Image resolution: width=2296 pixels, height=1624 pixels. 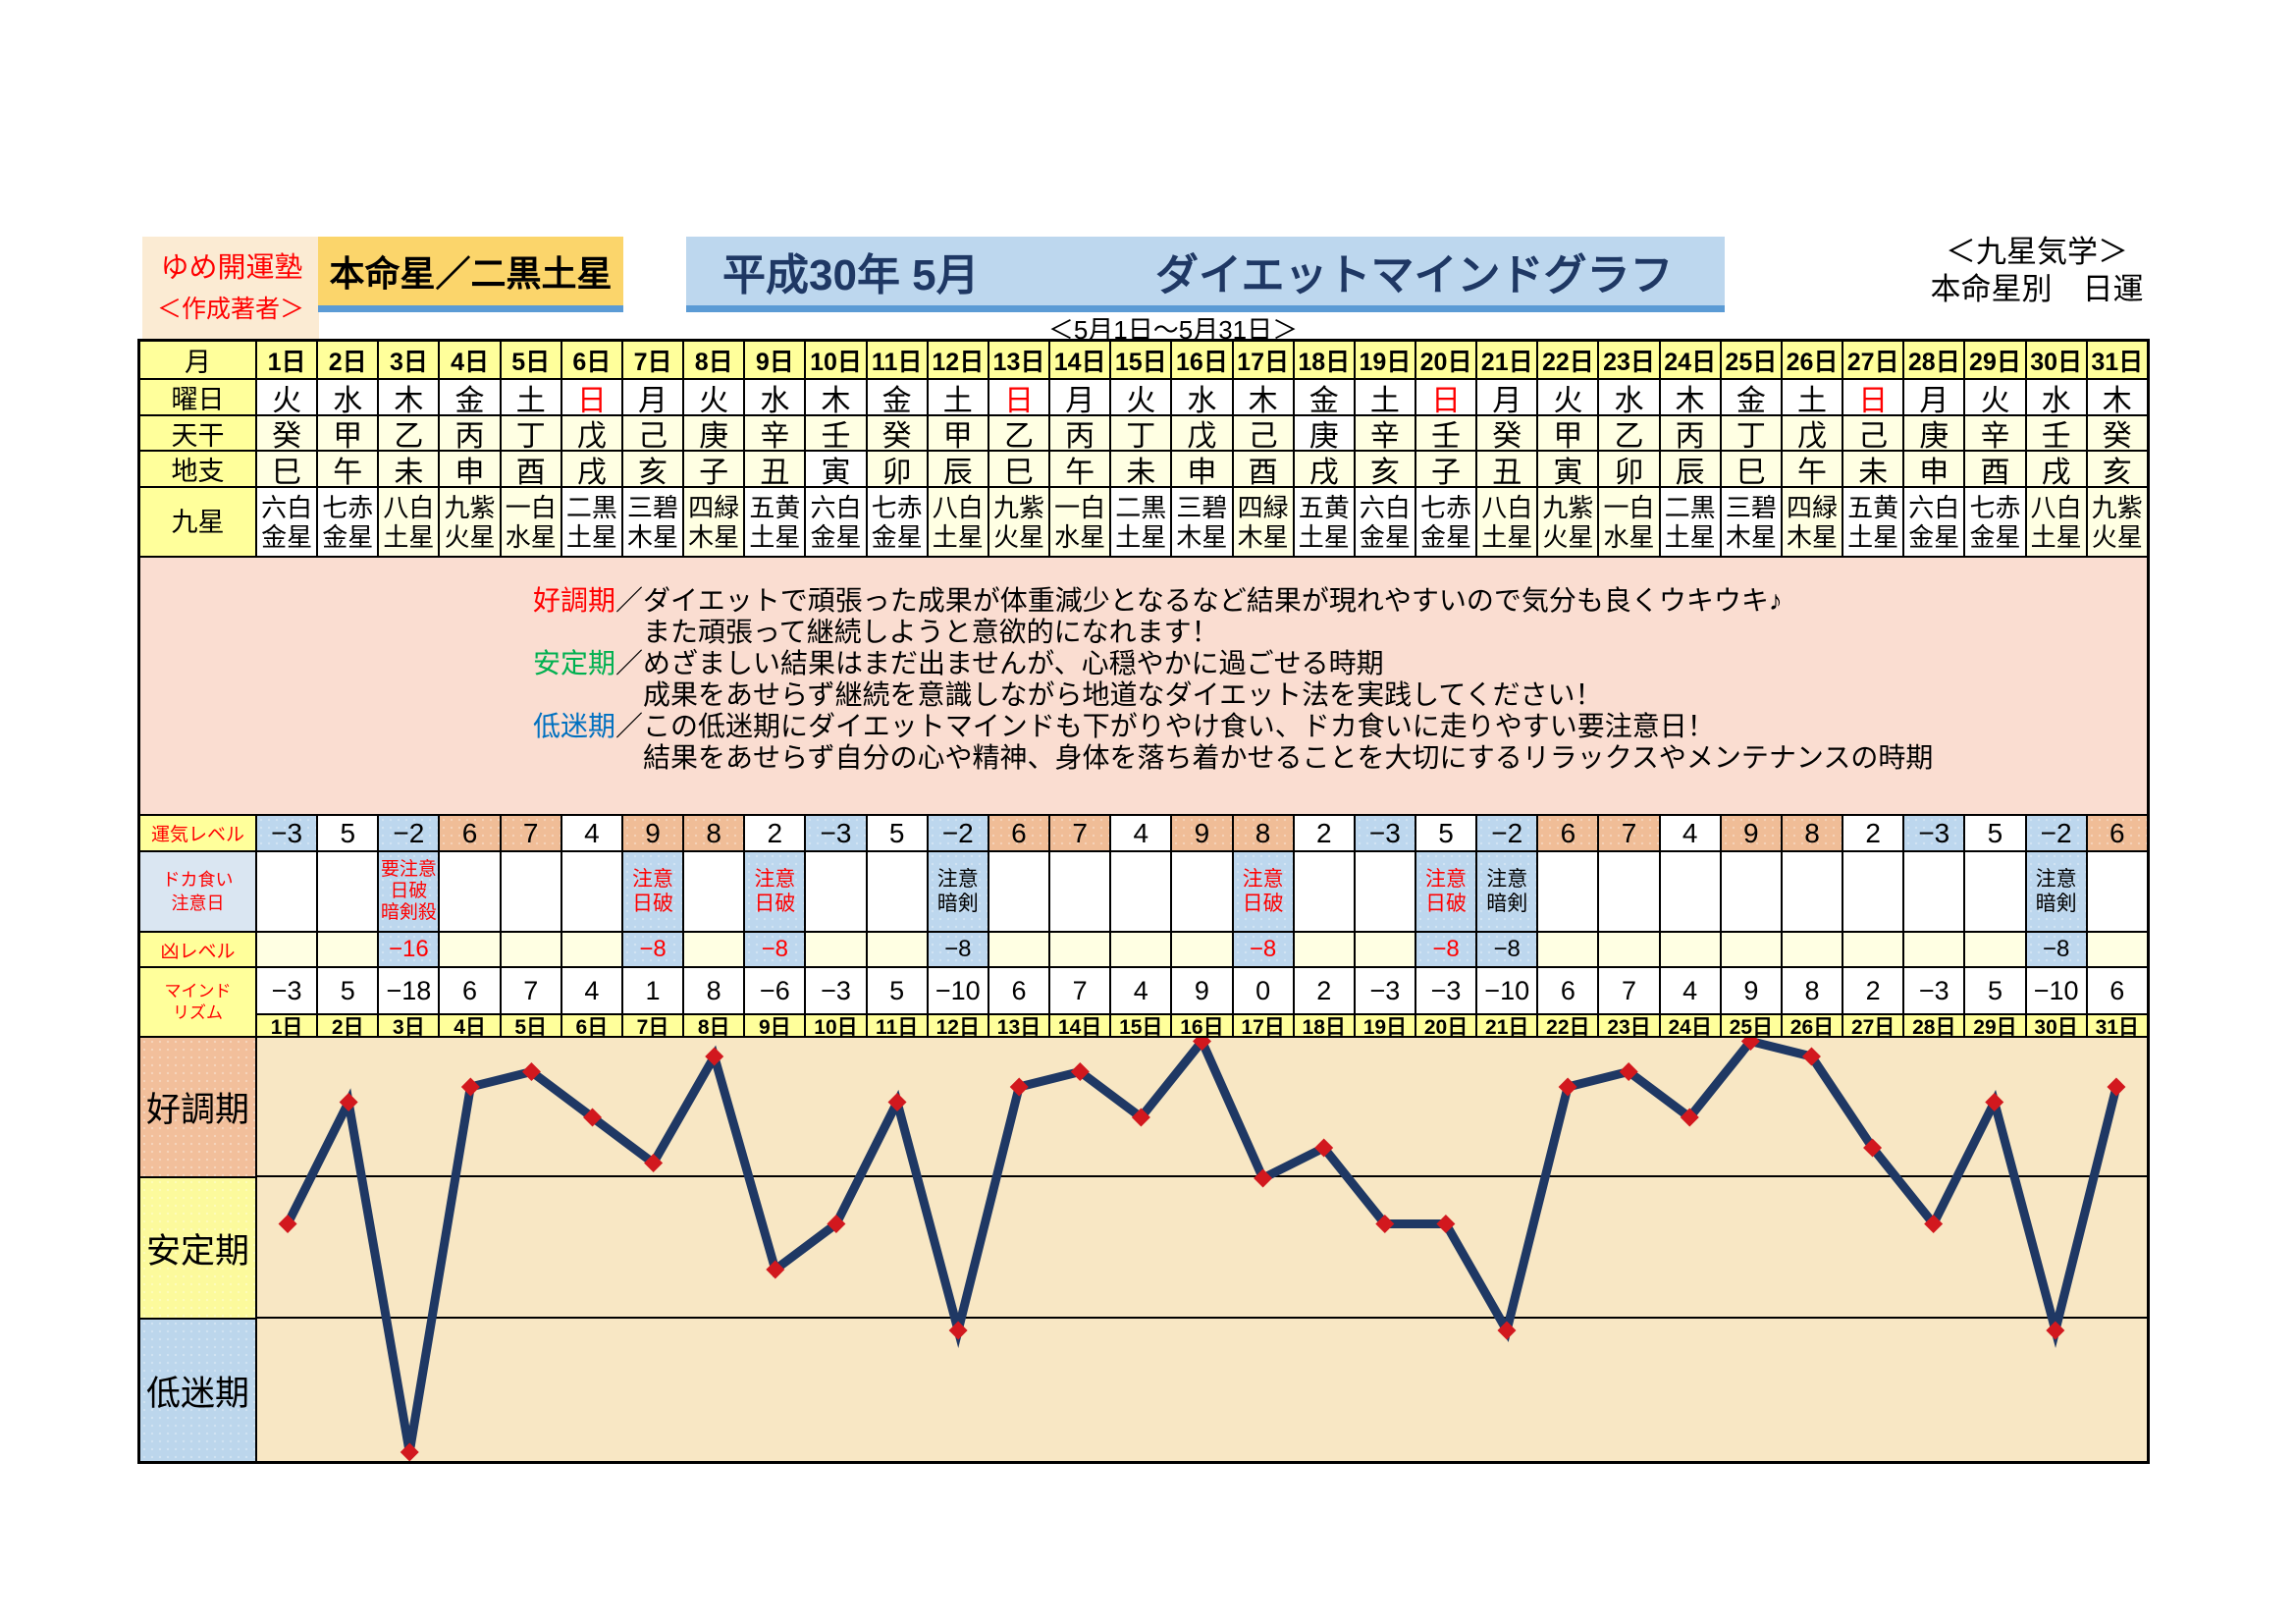 I want to click on mind-rhythm-value-cell: 1, so click(x=651, y=989).